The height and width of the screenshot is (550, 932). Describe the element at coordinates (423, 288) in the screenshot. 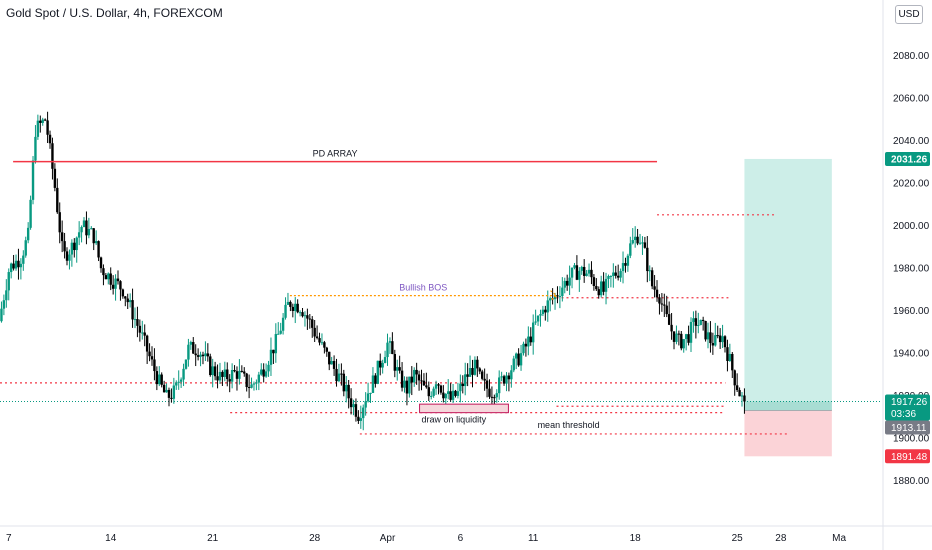

I see `bullish-bos-label: Bullish BOS` at that location.